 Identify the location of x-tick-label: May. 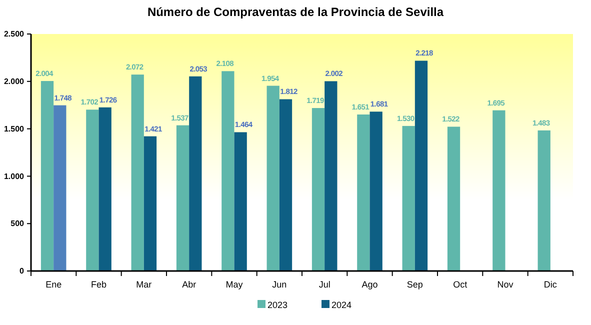
(235, 284).